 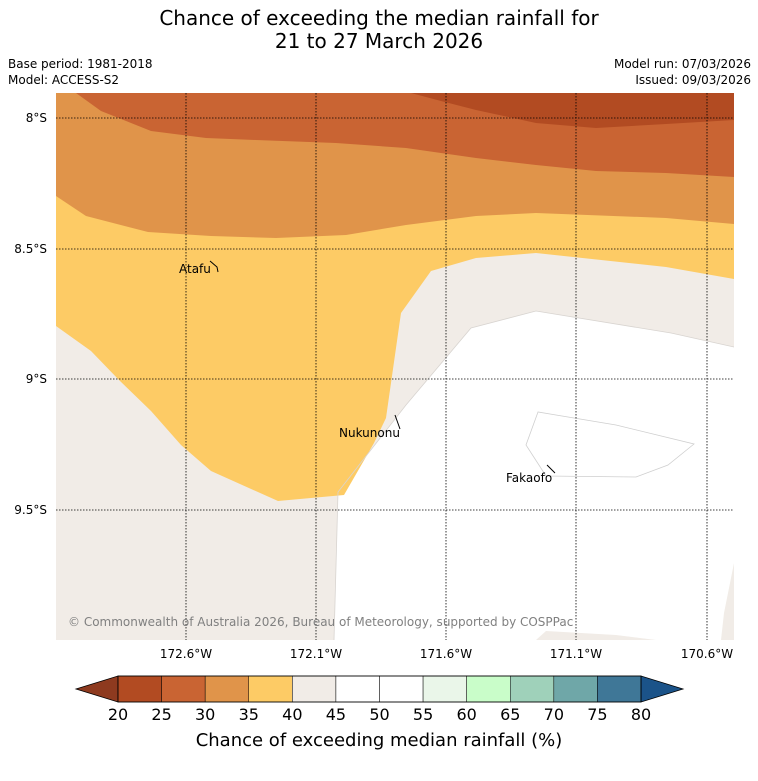 What do you see at coordinates (379, 41) in the screenshot?
I see `chart-title-line2: 21 to 27 March 2026` at bounding box center [379, 41].